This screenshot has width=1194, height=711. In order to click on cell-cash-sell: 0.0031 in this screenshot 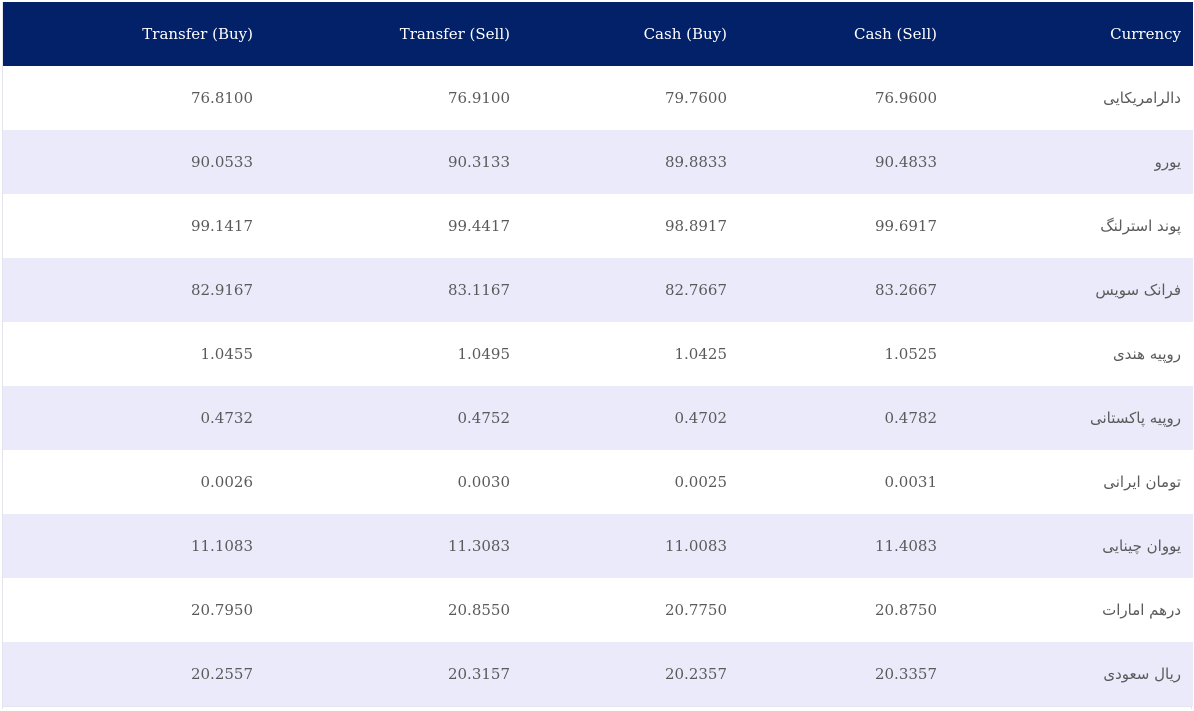, I will do `click(911, 482)`.